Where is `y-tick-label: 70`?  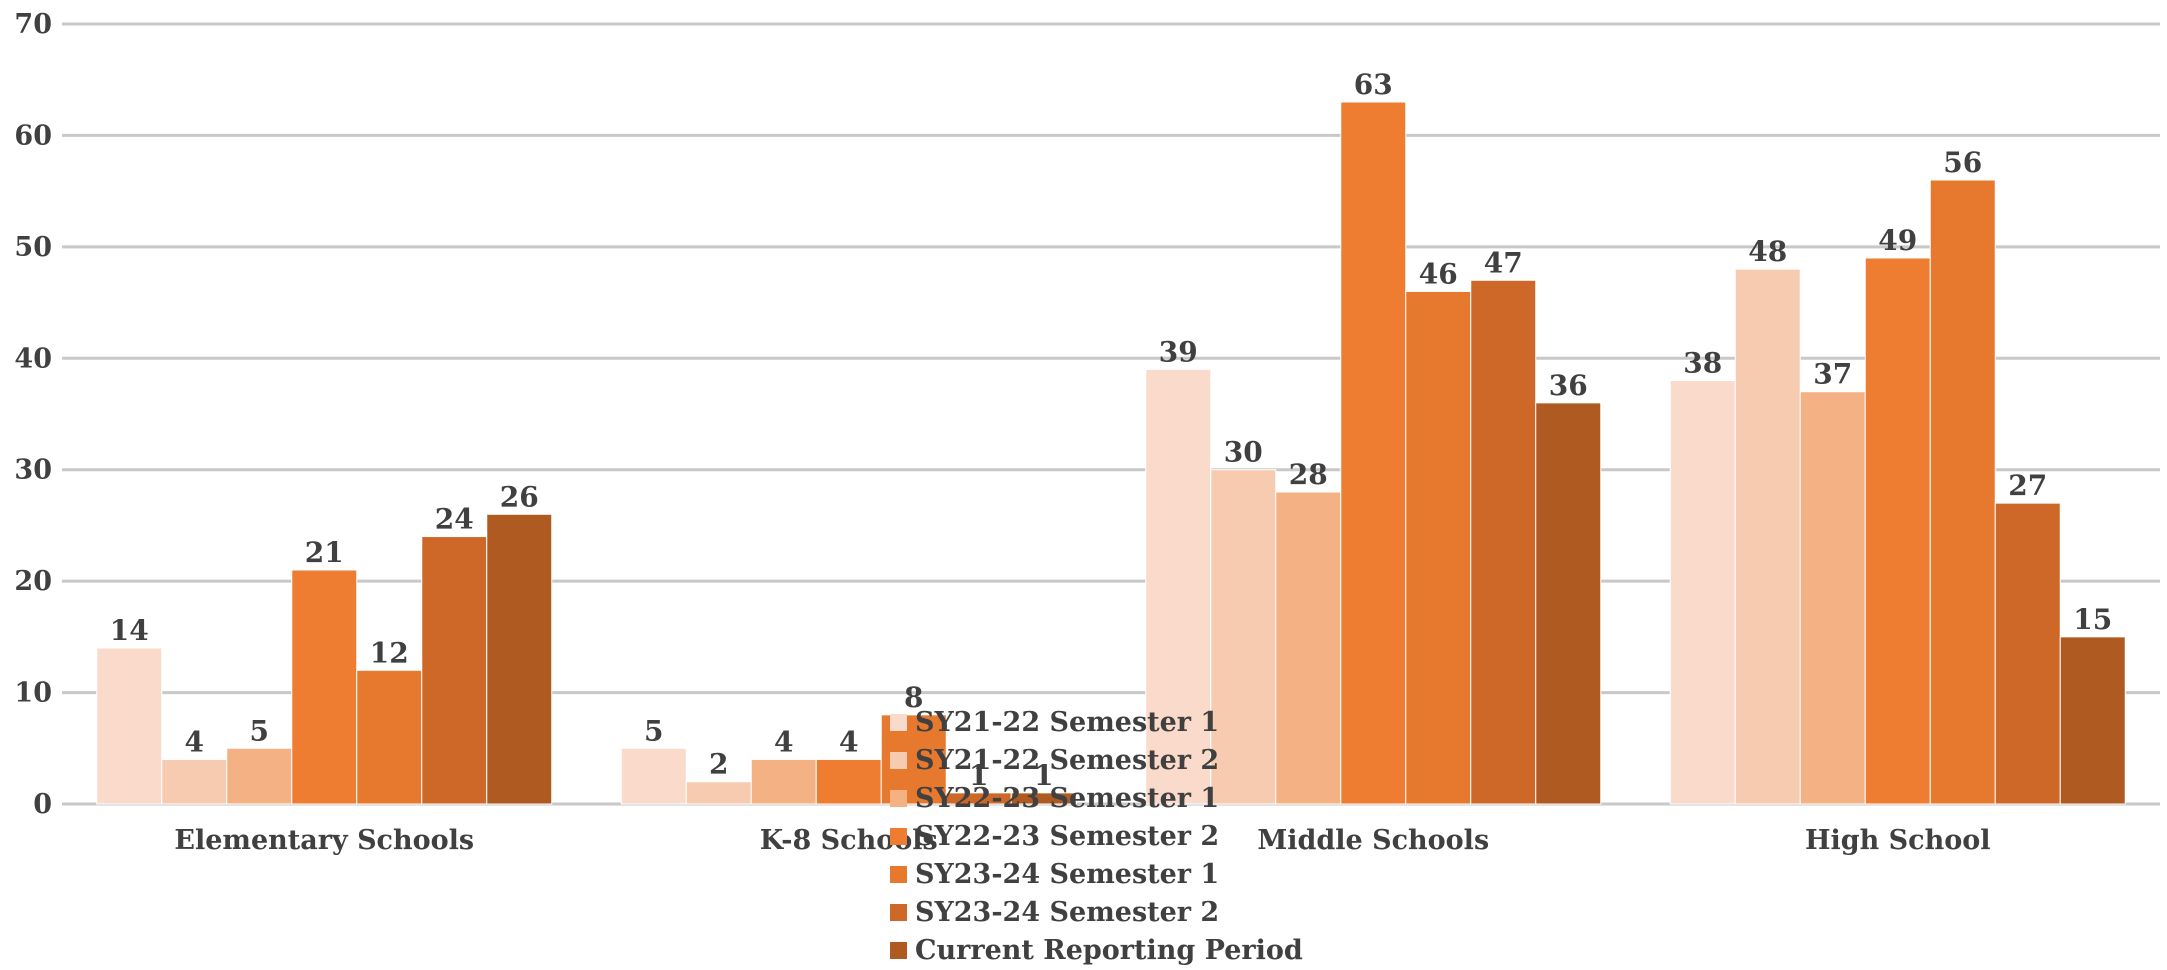 y-tick-label: 70 is located at coordinates (33, 24).